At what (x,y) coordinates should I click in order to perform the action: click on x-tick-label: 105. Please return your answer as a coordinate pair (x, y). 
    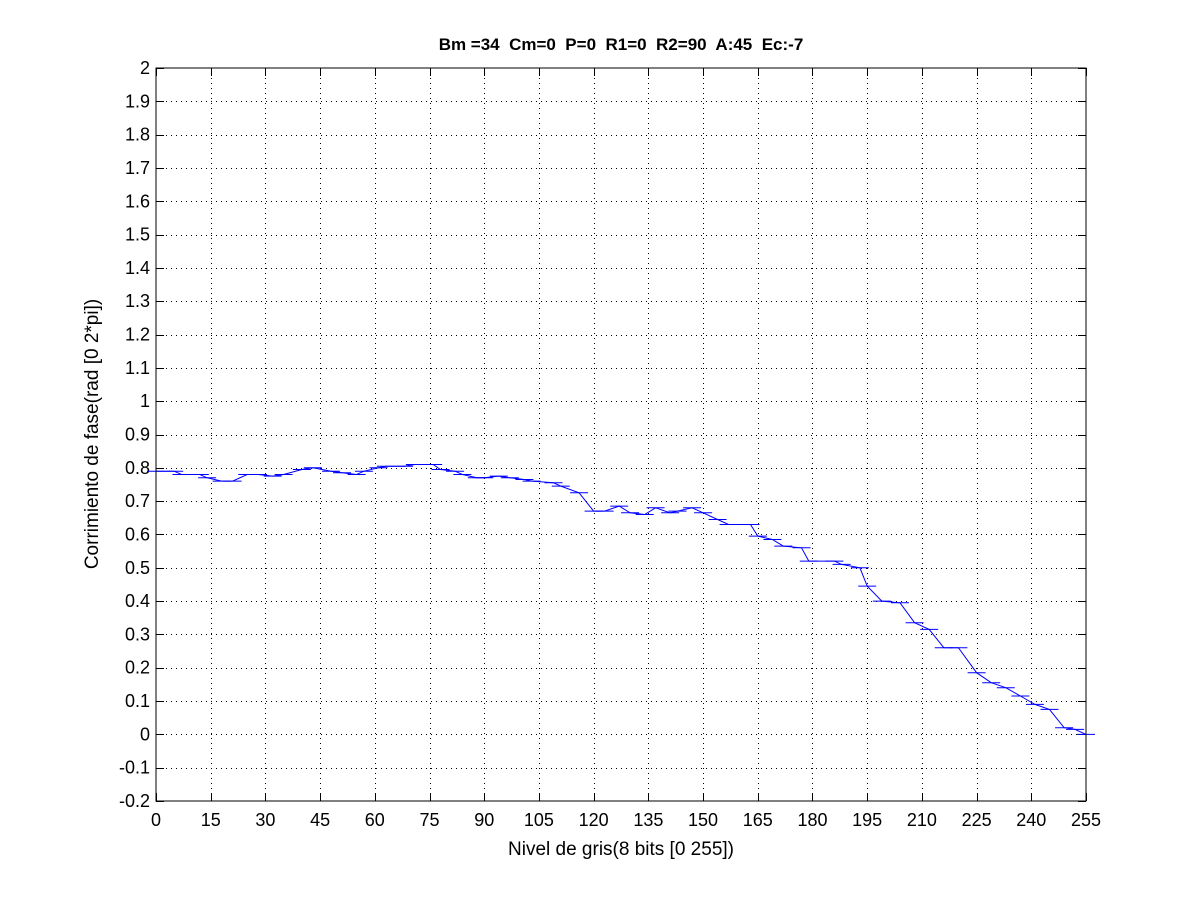
    Looking at the image, I should click on (539, 820).